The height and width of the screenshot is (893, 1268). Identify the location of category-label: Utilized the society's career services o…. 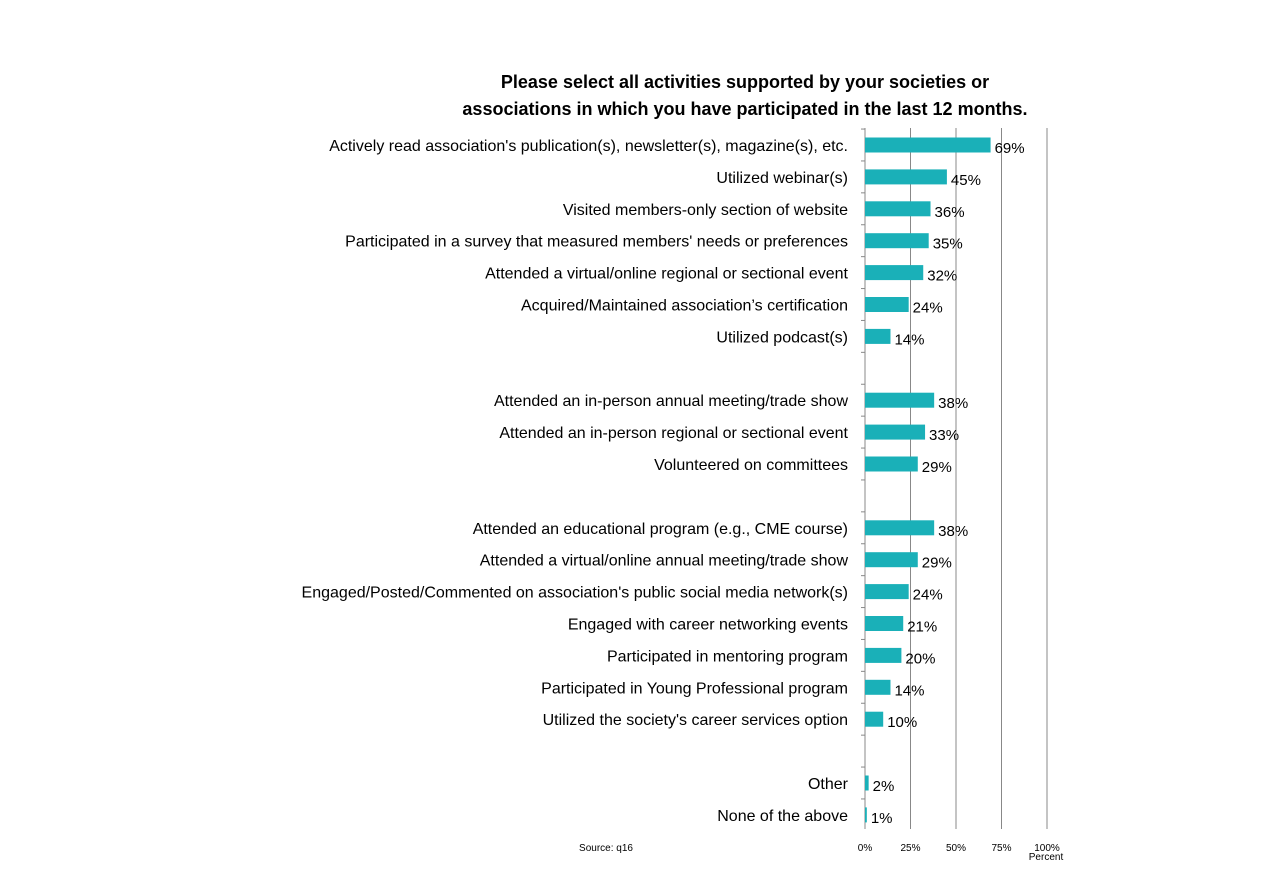
(695, 720).